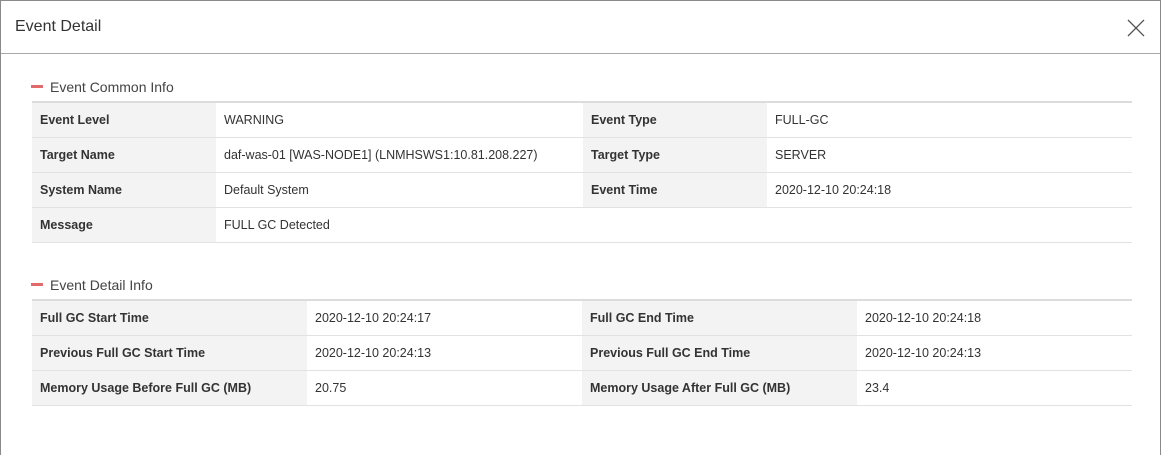 The height and width of the screenshot is (455, 1162). Describe the element at coordinates (675, 154) in the screenshot. I see `field-label: Target Type` at that location.